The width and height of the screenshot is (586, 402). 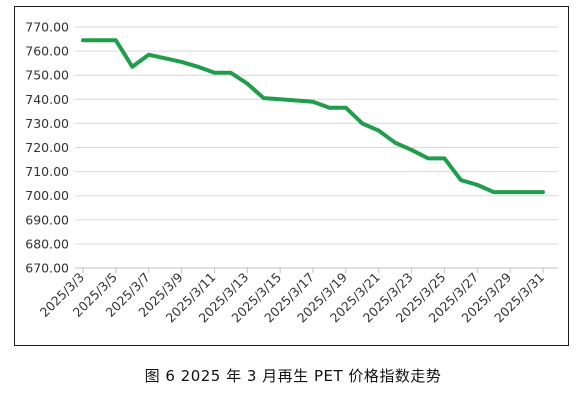 I want to click on y-tick-label: 670.00, so click(x=47, y=268).